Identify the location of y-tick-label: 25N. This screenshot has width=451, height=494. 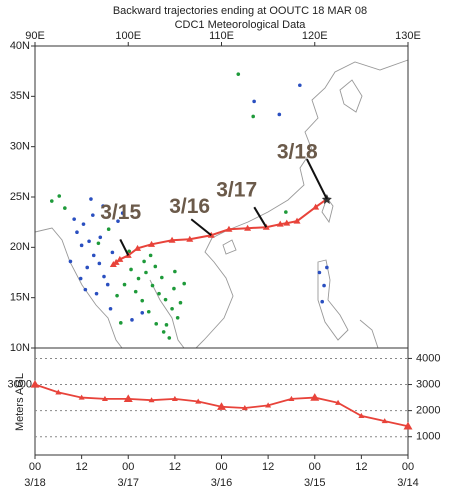
(20, 197).